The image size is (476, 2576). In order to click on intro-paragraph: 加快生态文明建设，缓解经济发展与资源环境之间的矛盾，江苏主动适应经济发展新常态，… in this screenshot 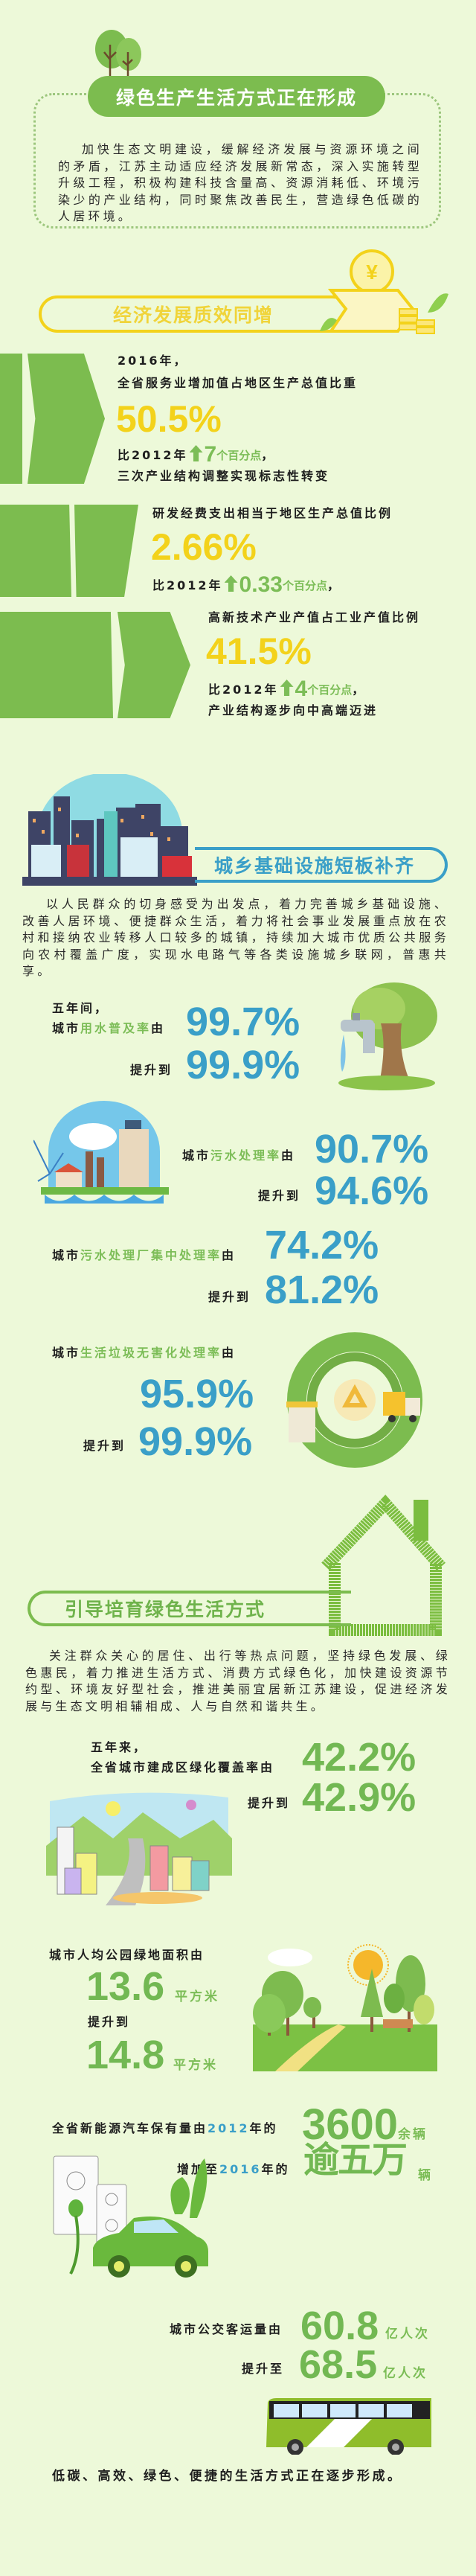, I will do `click(240, 183)`.